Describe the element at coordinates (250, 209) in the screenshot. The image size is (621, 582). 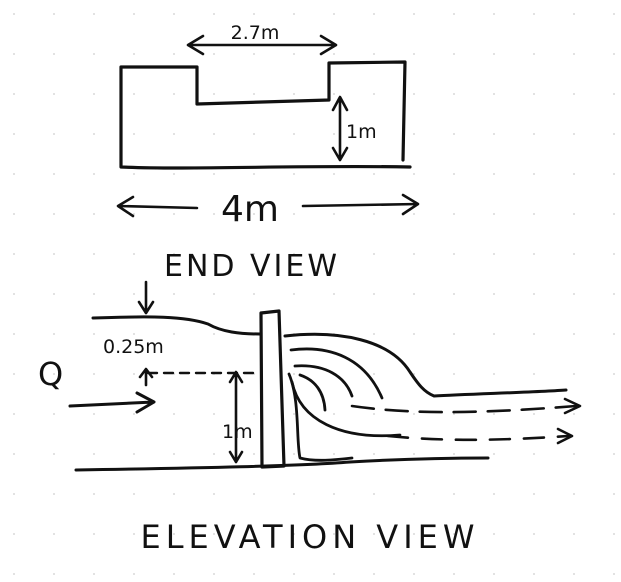
I see `total-width-label: 4m` at that location.